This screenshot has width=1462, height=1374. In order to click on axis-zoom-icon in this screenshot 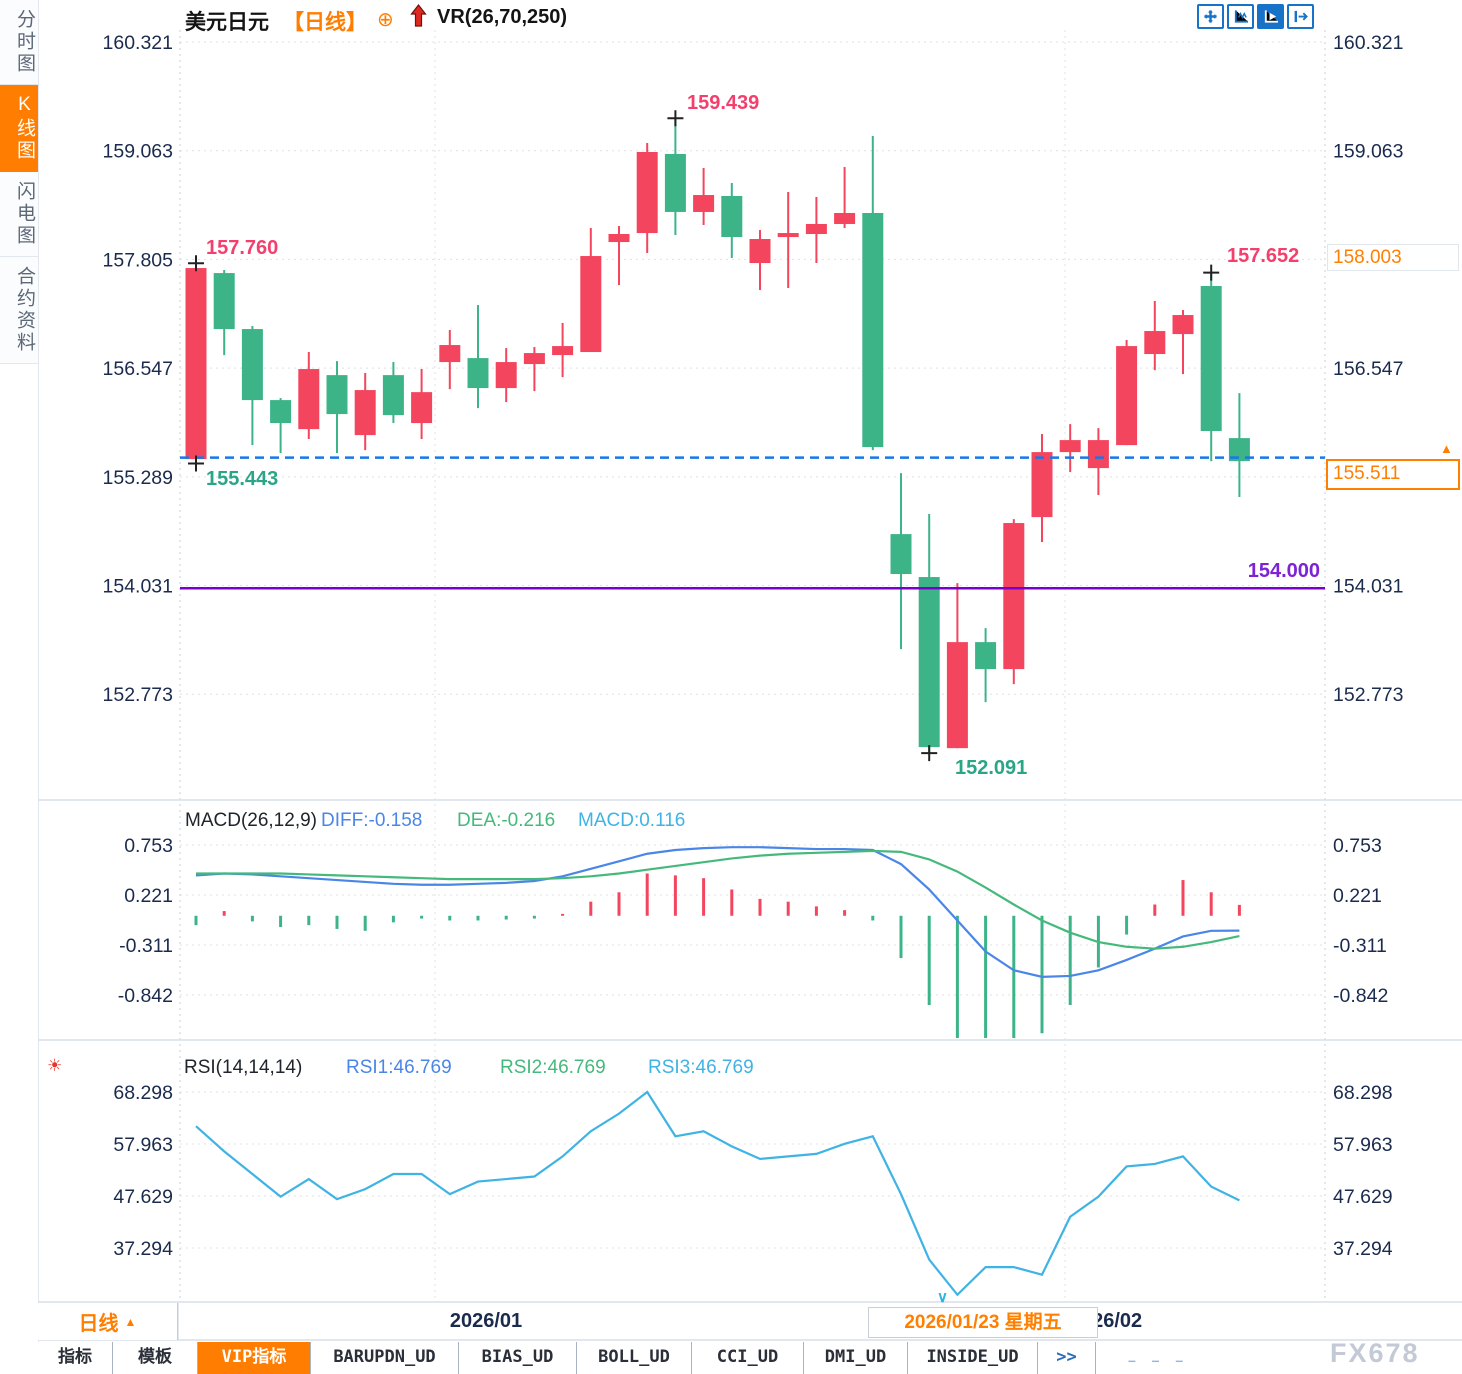, I will do `click(1241, 16)`.